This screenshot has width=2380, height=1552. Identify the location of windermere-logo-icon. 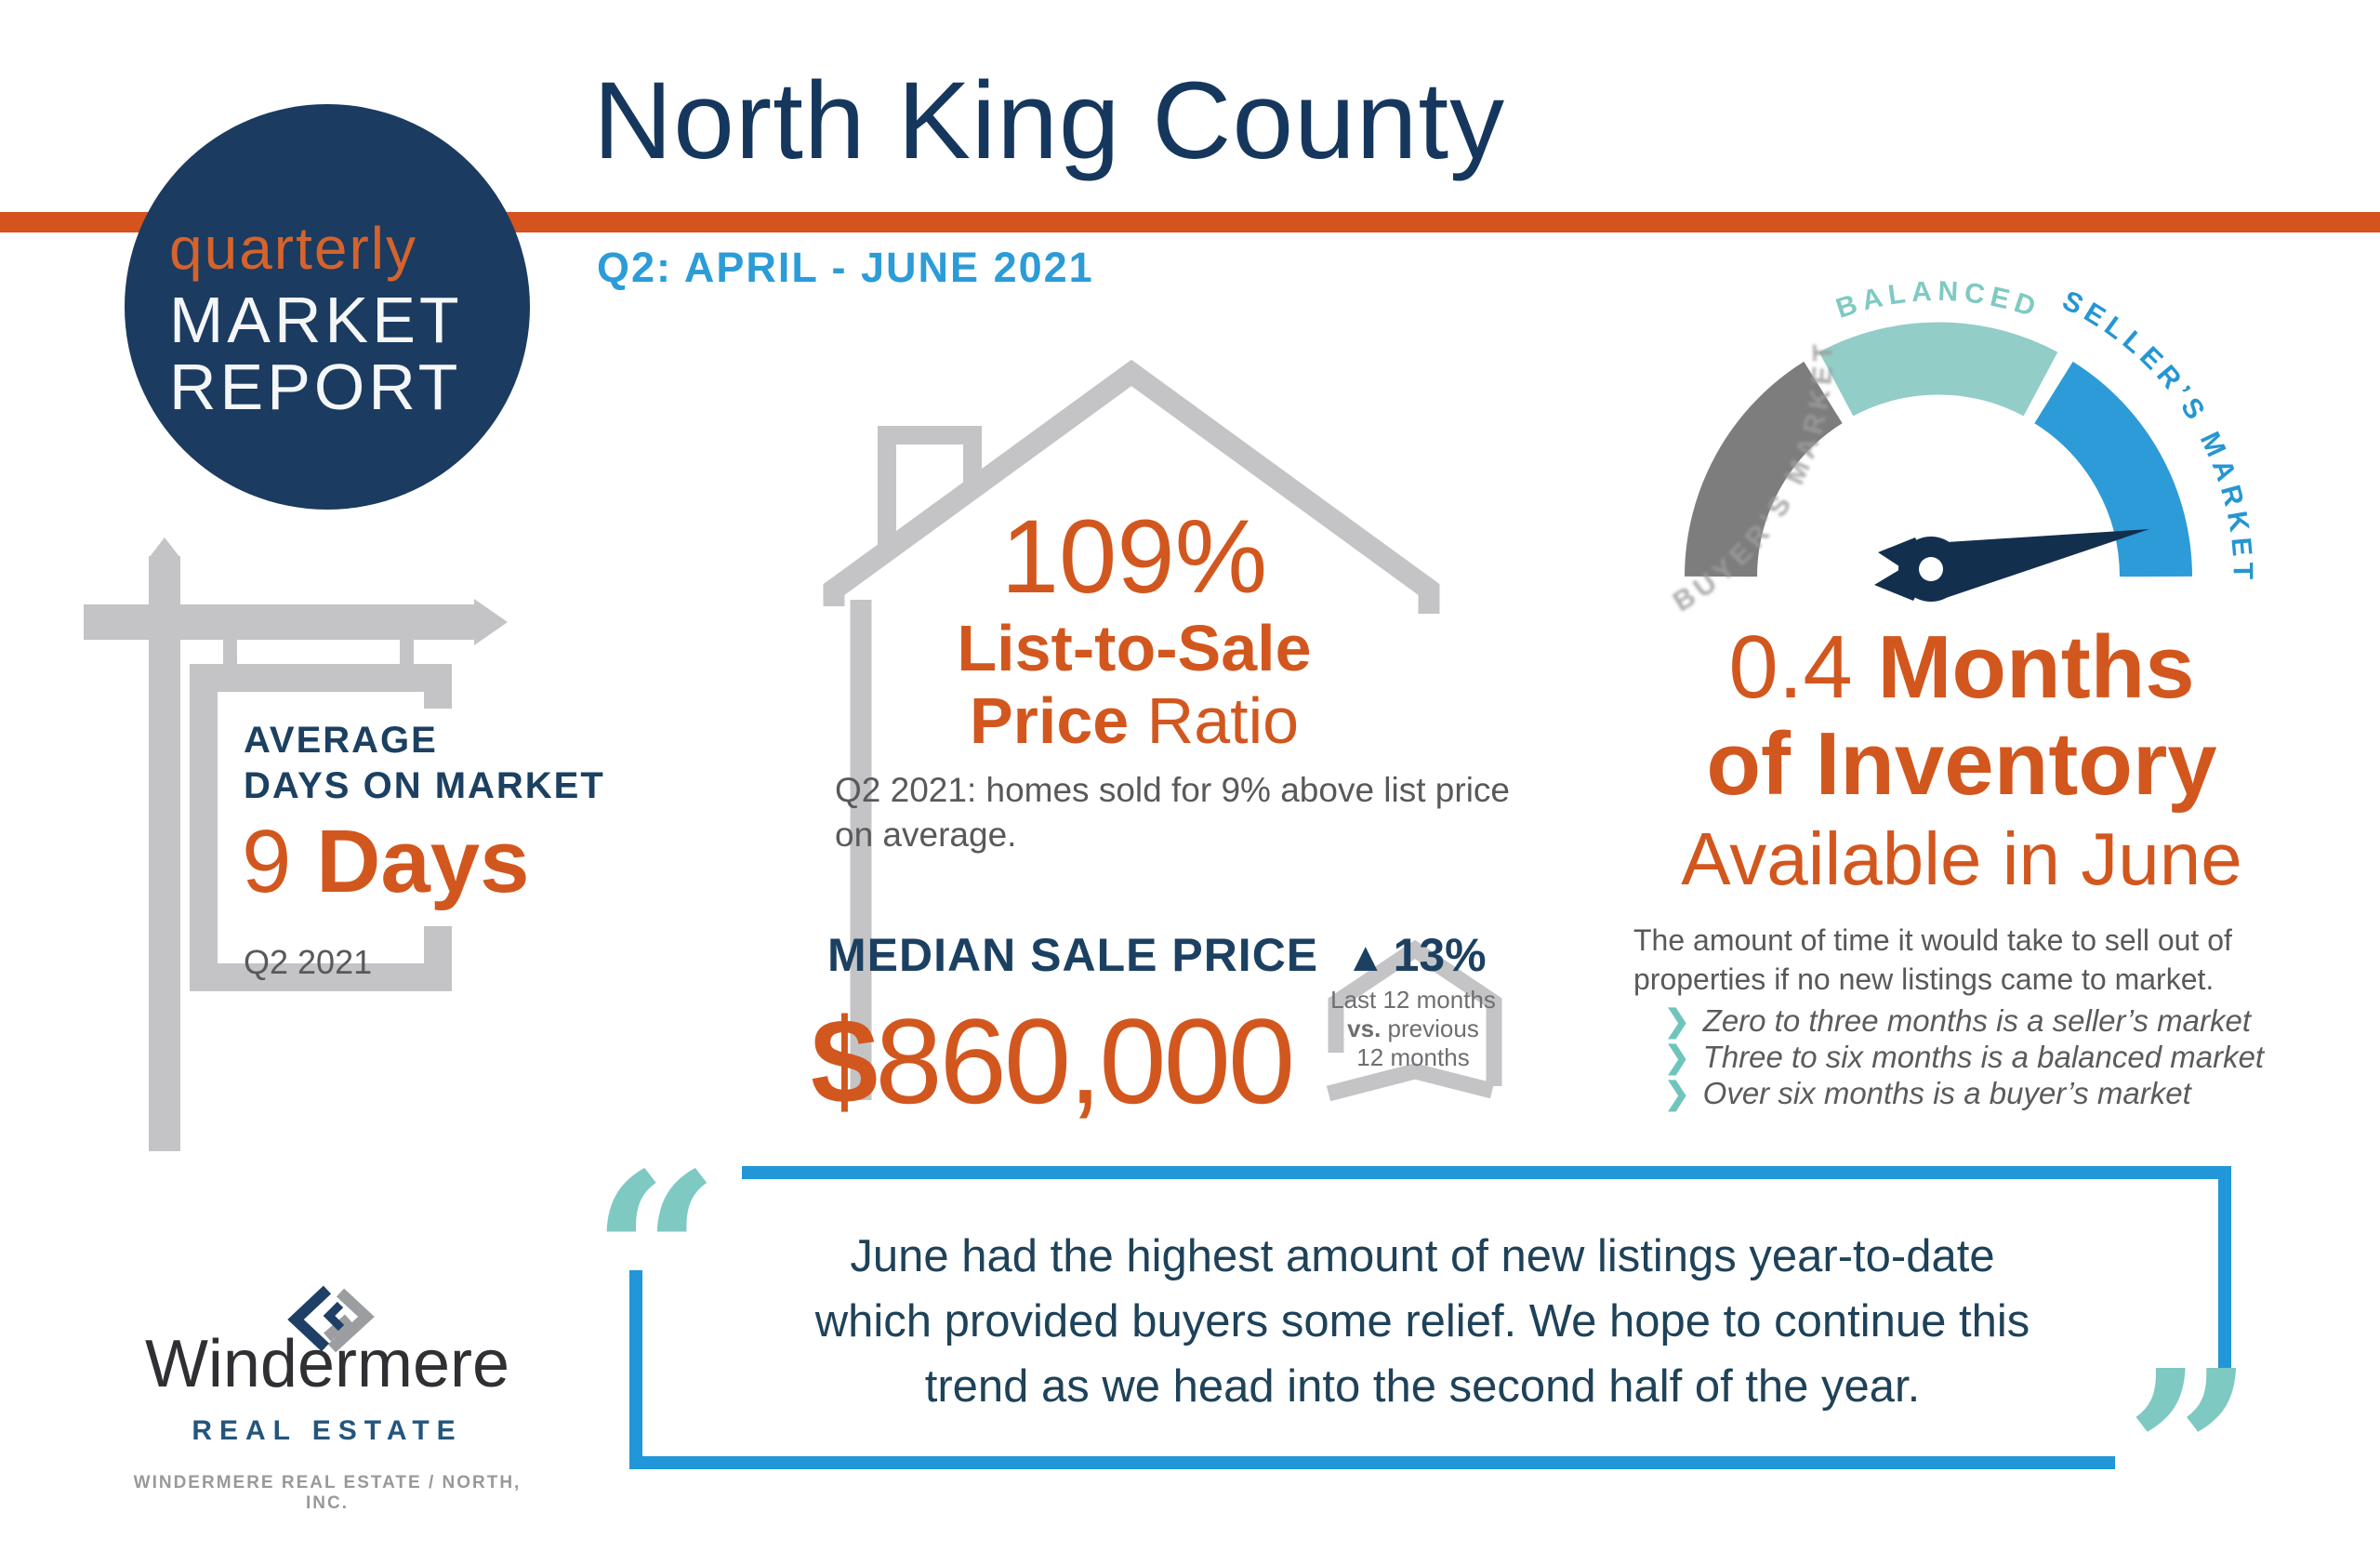
(331, 1319).